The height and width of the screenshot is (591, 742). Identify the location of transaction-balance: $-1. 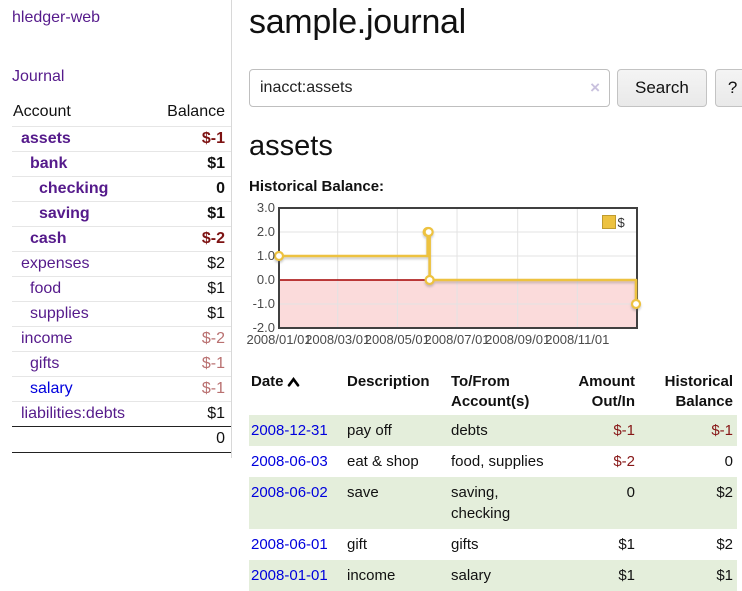
(722, 430).